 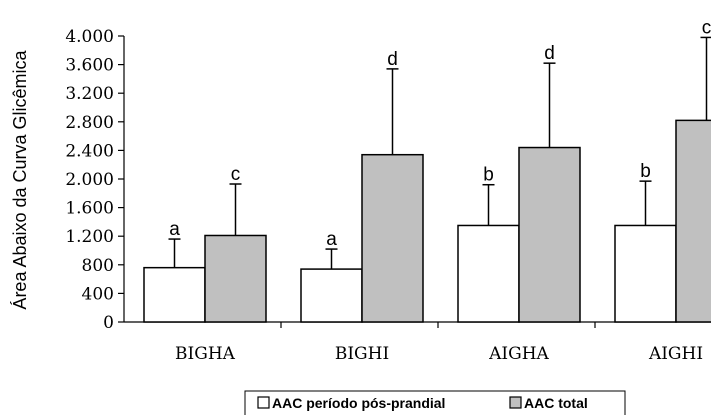 I want to click on legend-box, so click(x=435, y=402).